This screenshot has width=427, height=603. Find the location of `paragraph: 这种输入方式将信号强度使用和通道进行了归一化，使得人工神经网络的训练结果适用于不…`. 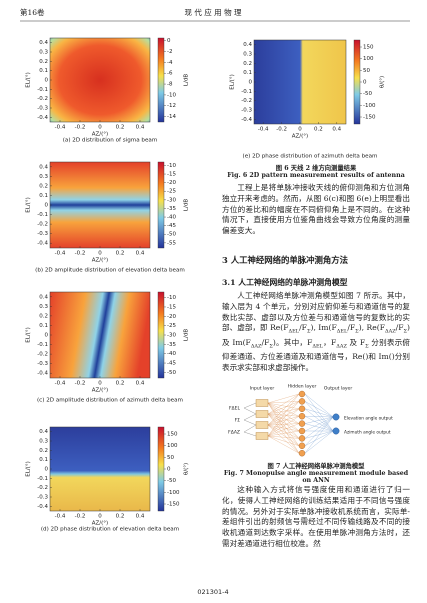

paragraph: 这种输入方式将信号强度使用和通道进行了归一化，使得人工神经网络的训练结果适用于不… is located at coordinates (316, 517).